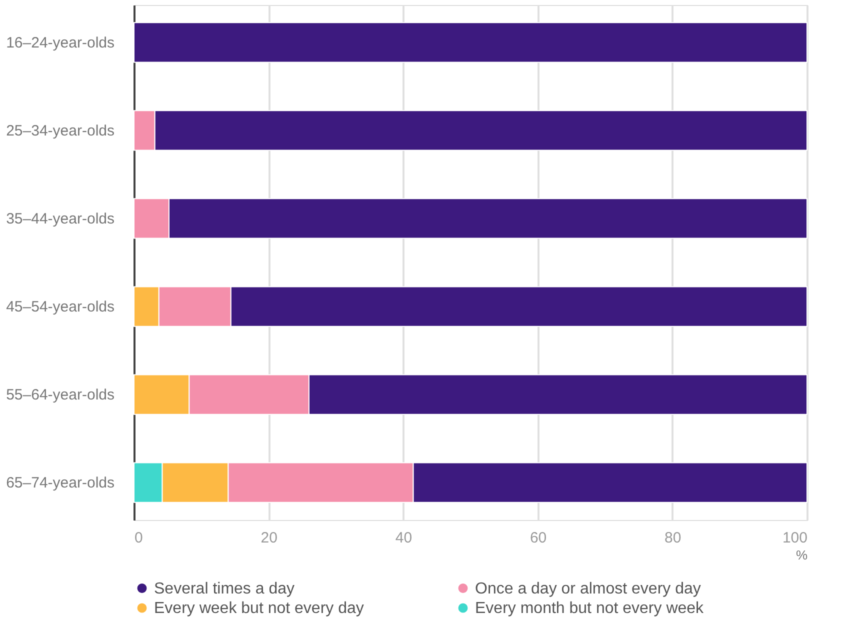  What do you see at coordinates (60, 483) in the screenshot?
I see `y-tick-label: 65–74-year-olds` at bounding box center [60, 483].